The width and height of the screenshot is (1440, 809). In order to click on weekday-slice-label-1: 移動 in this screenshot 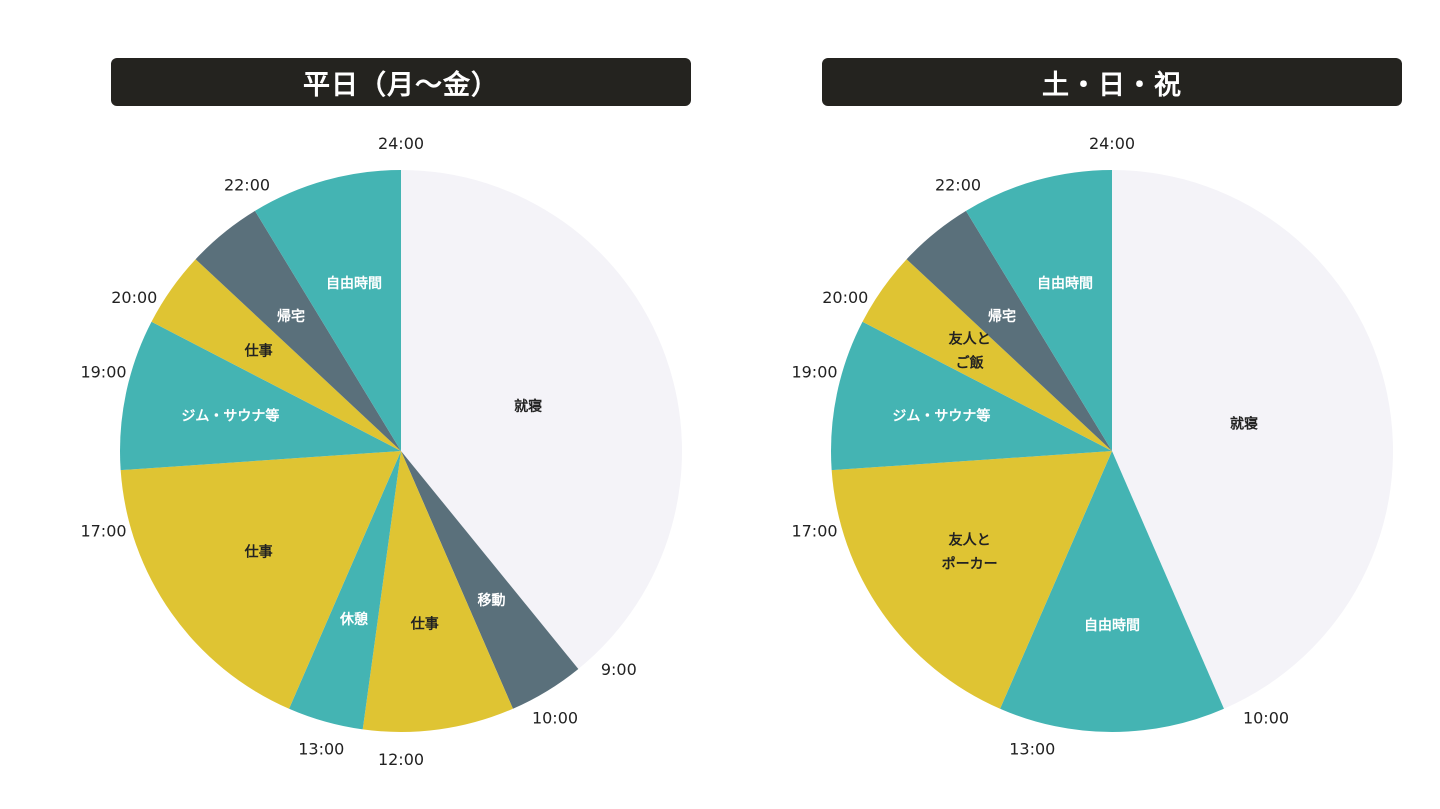, I will do `click(492, 600)`.